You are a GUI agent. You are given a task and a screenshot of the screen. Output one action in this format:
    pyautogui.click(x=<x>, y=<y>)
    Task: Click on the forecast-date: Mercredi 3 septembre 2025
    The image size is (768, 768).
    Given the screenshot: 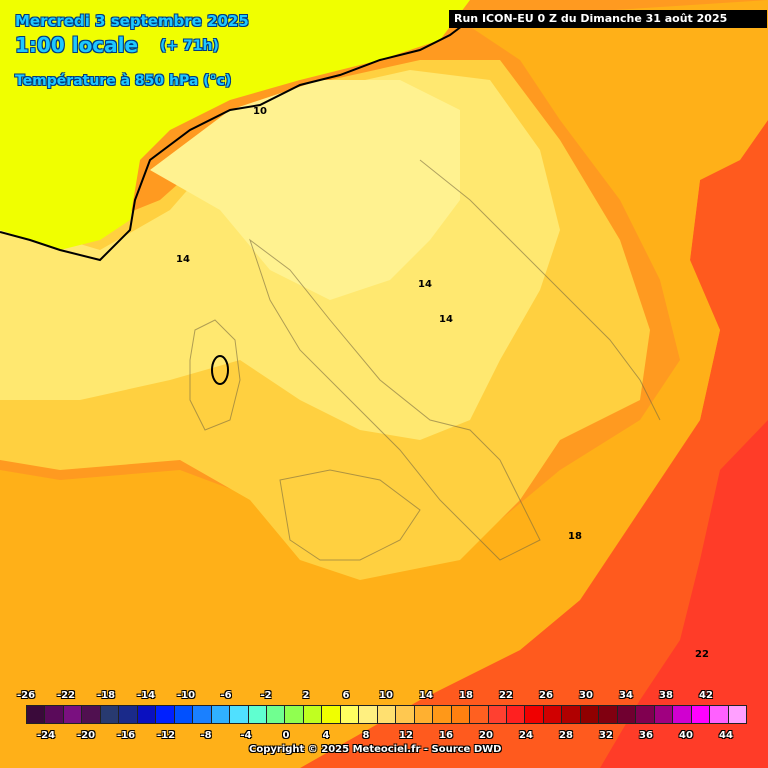 What is the action you would take?
    pyautogui.click(x=132, y=21)
    